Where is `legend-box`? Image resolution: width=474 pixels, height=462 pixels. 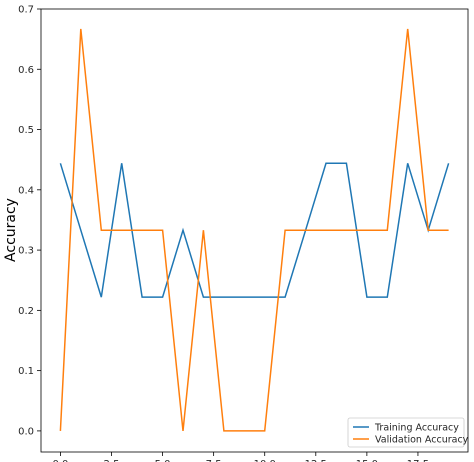
legend-box is located at coordinates (406, 432).